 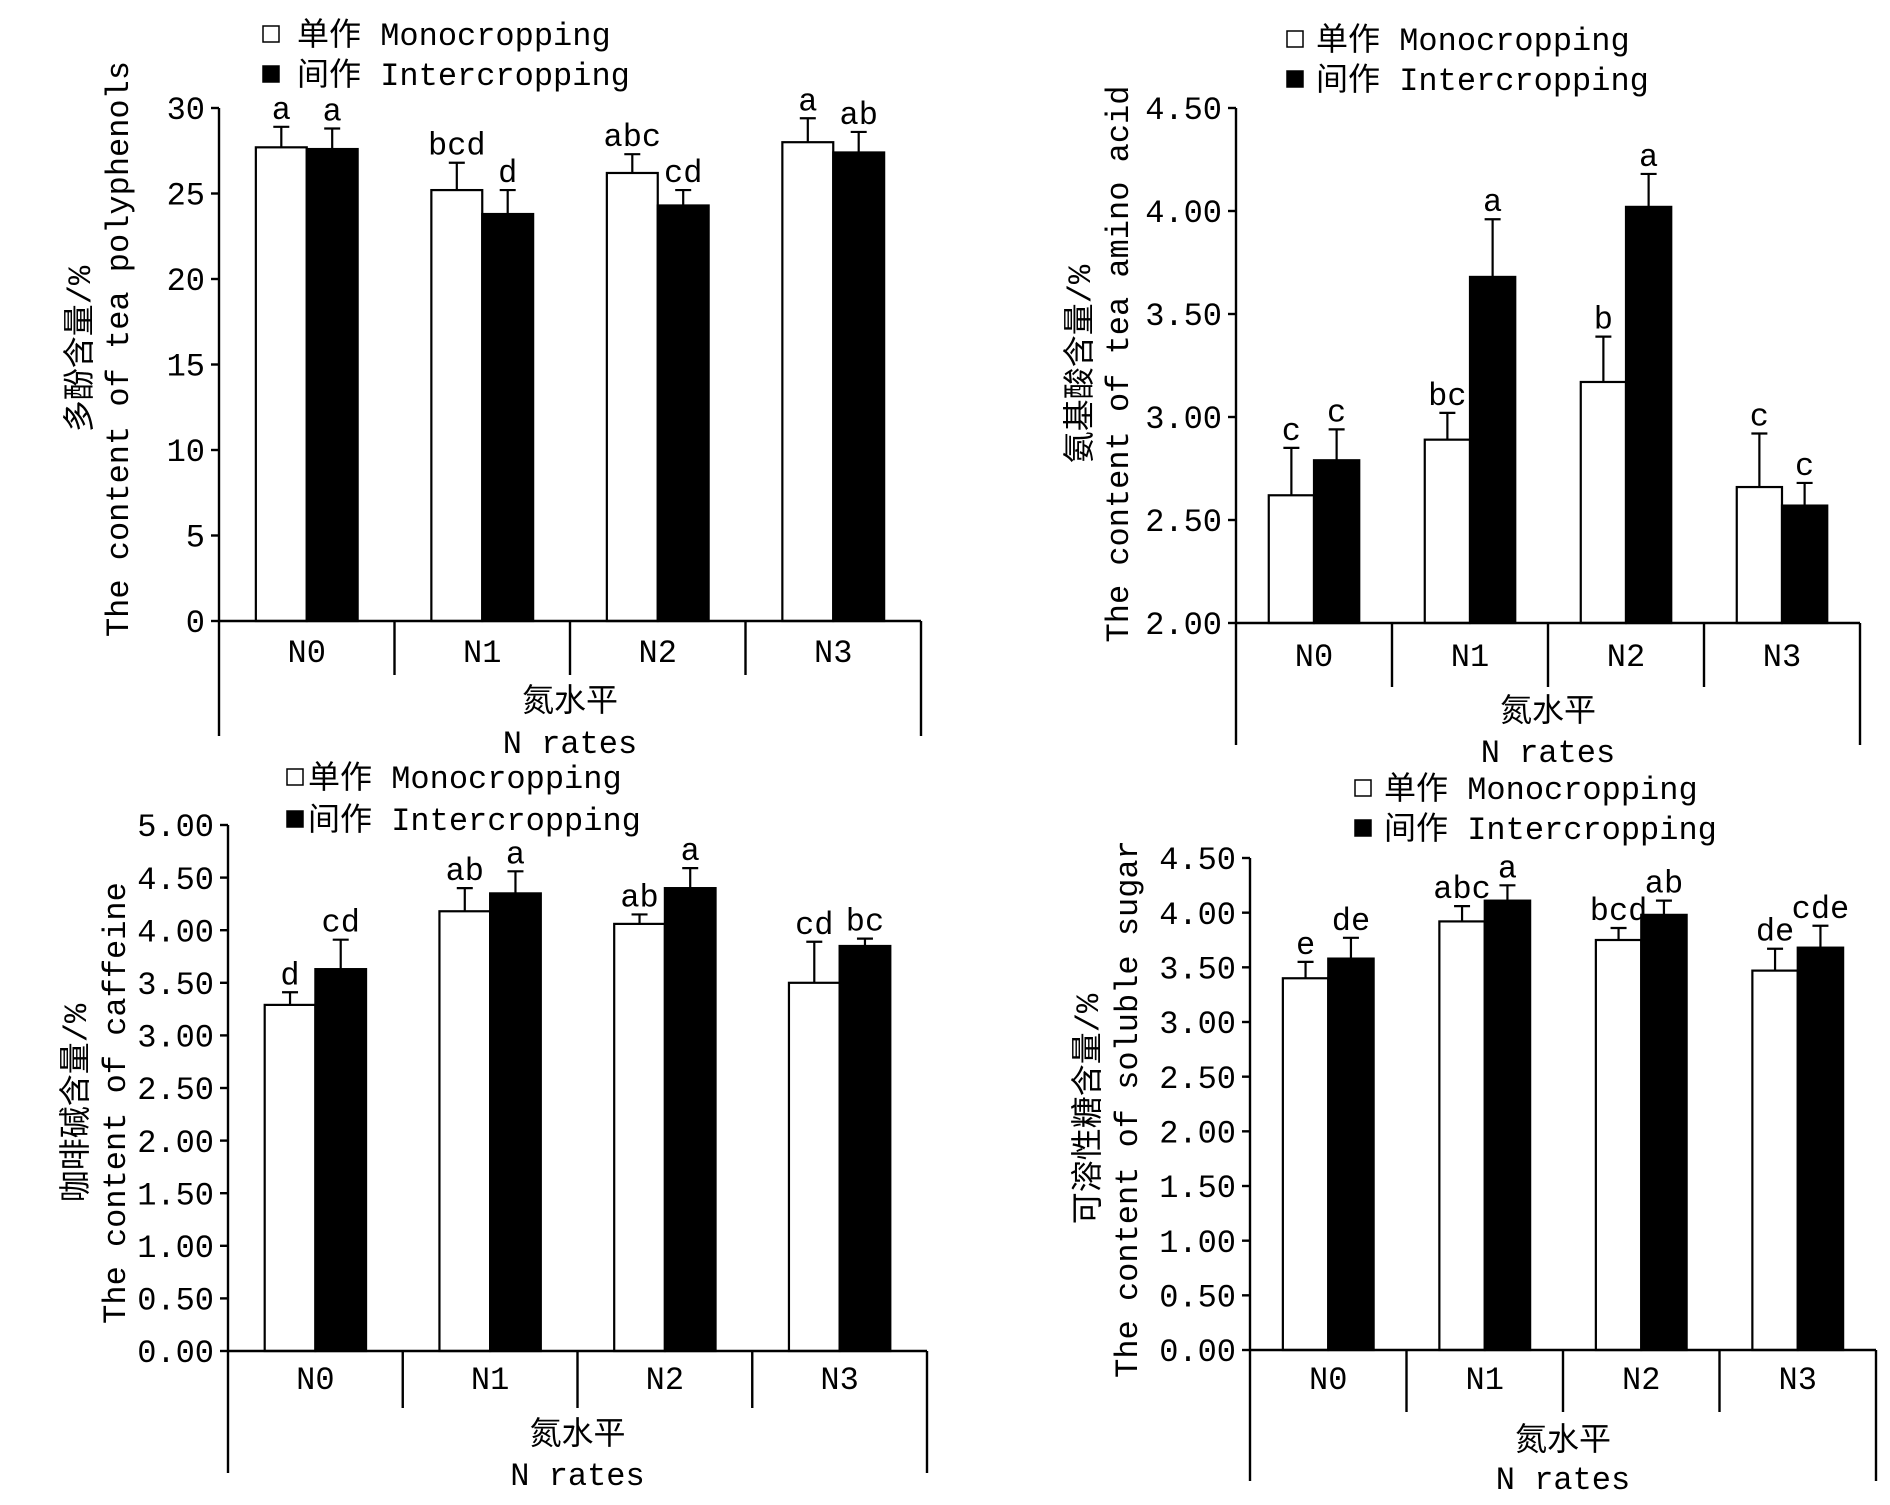 What do you see at coordinates (186, 281) in the screenshot?
I see `y-tick-label: 20` at bounding box center [186, 281].